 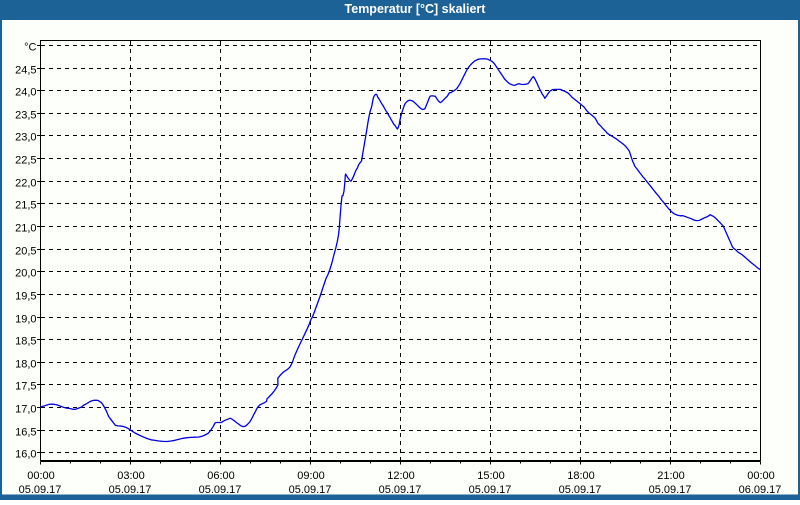 I want to click on svg-text: °C, so click(x=30, y=48).